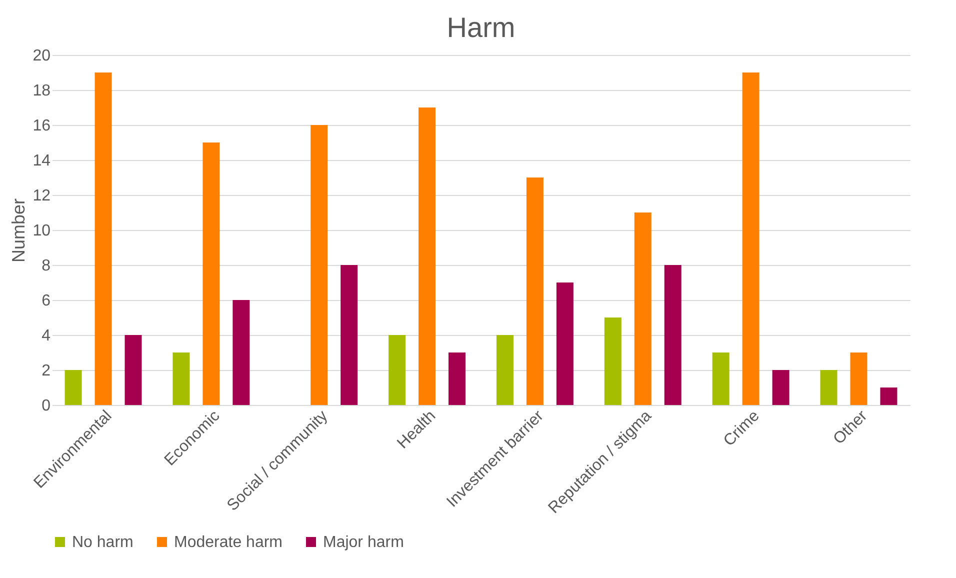 The width and height of the screenshot is (956, 578). Describe the element at coordinates (46, 336) in the screenshot. I see `y-tick-label: 4` at that location.